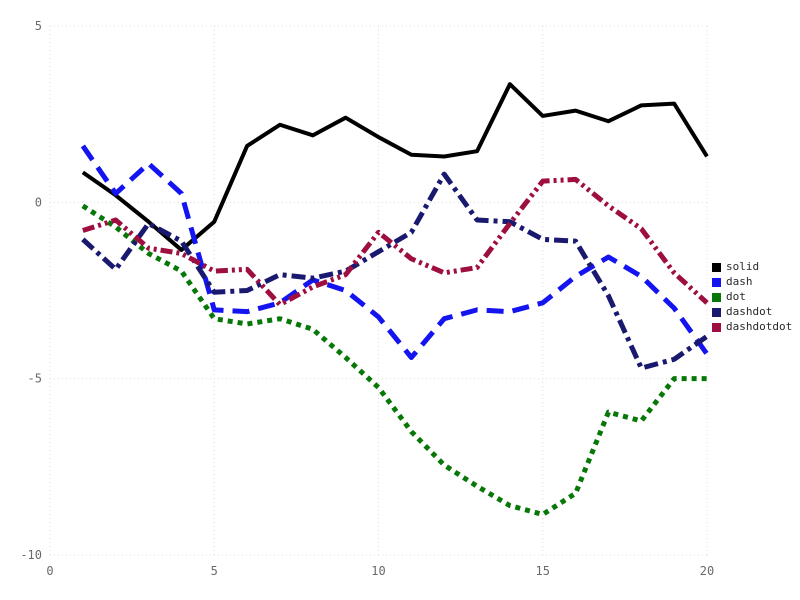 The height and width of the screenshot is (600, 800). Describe the element at coordinates (759, 326) in the screenshot. I see `legend-label: dashdotdot` at that location.